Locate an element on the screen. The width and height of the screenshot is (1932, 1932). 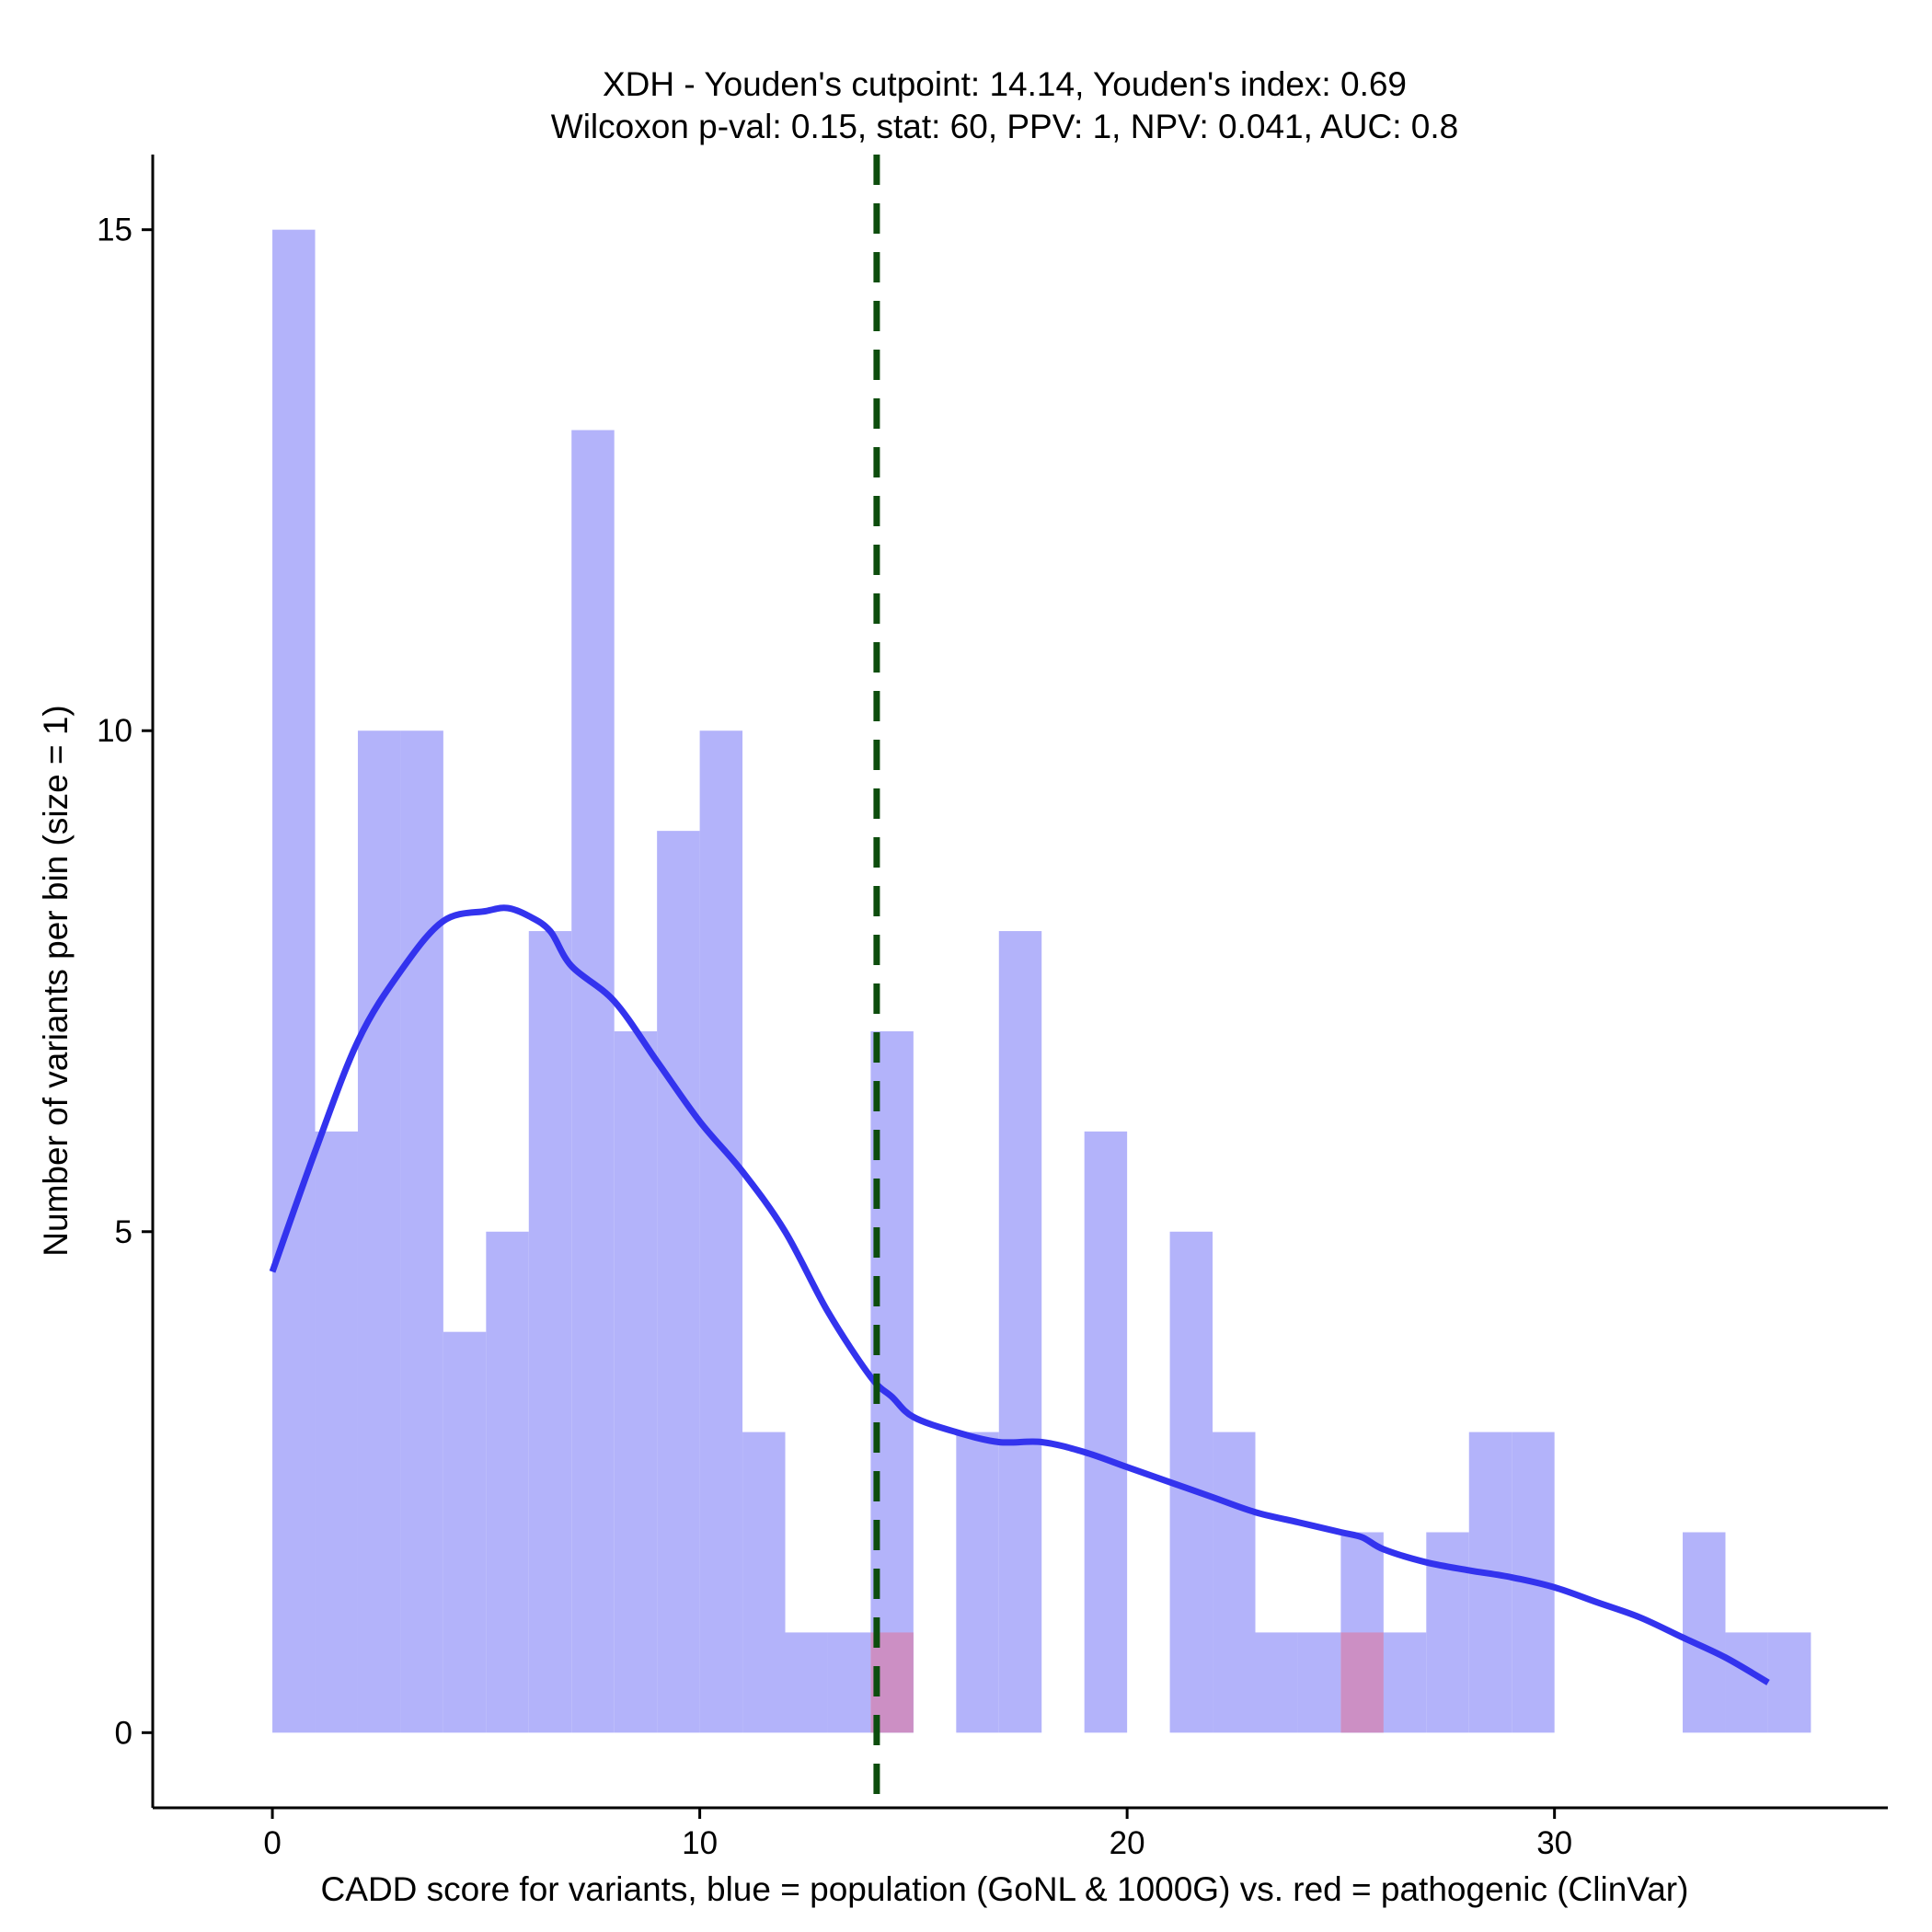
y-tick-label: 5 is located at coordinates (123, 1232).